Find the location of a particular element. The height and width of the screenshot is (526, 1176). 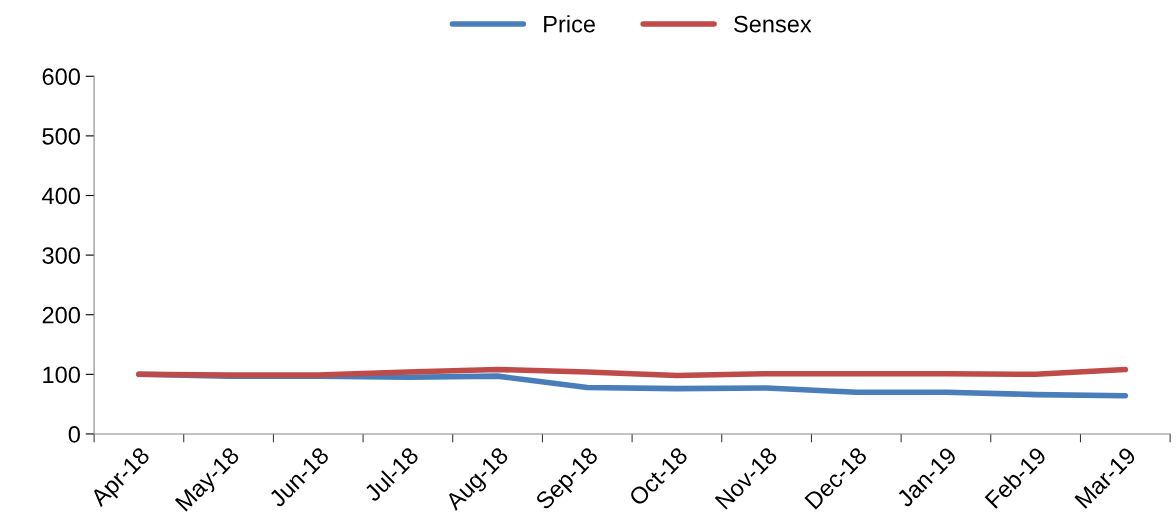

legend-label: Sensex is located at coordinates (773, 24).